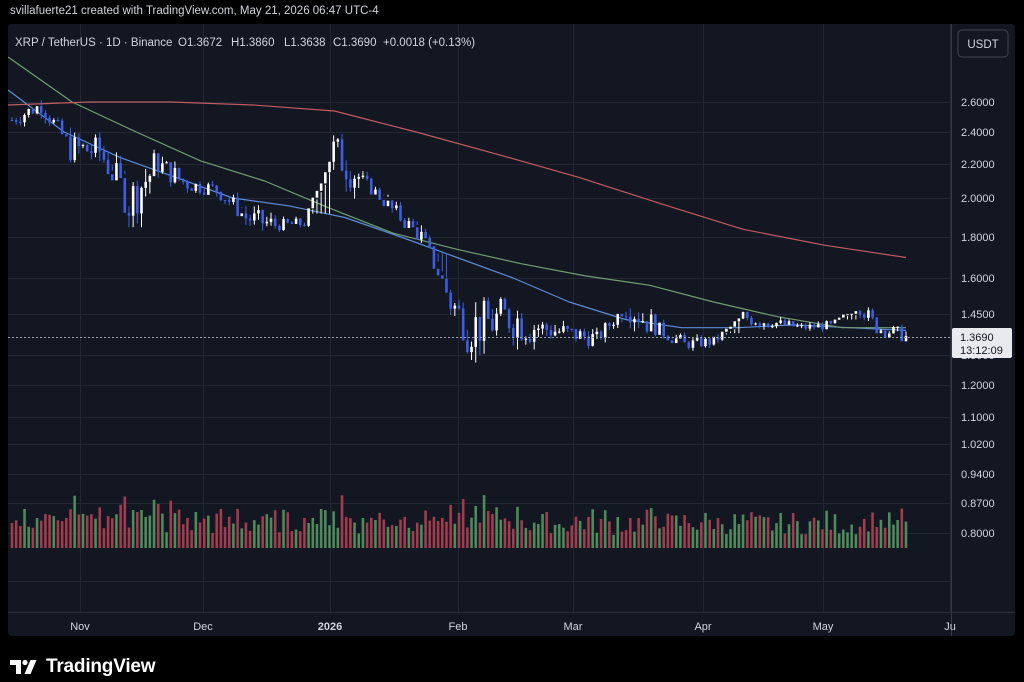  I want to click on currency-button: USDT, so click(983, 43).